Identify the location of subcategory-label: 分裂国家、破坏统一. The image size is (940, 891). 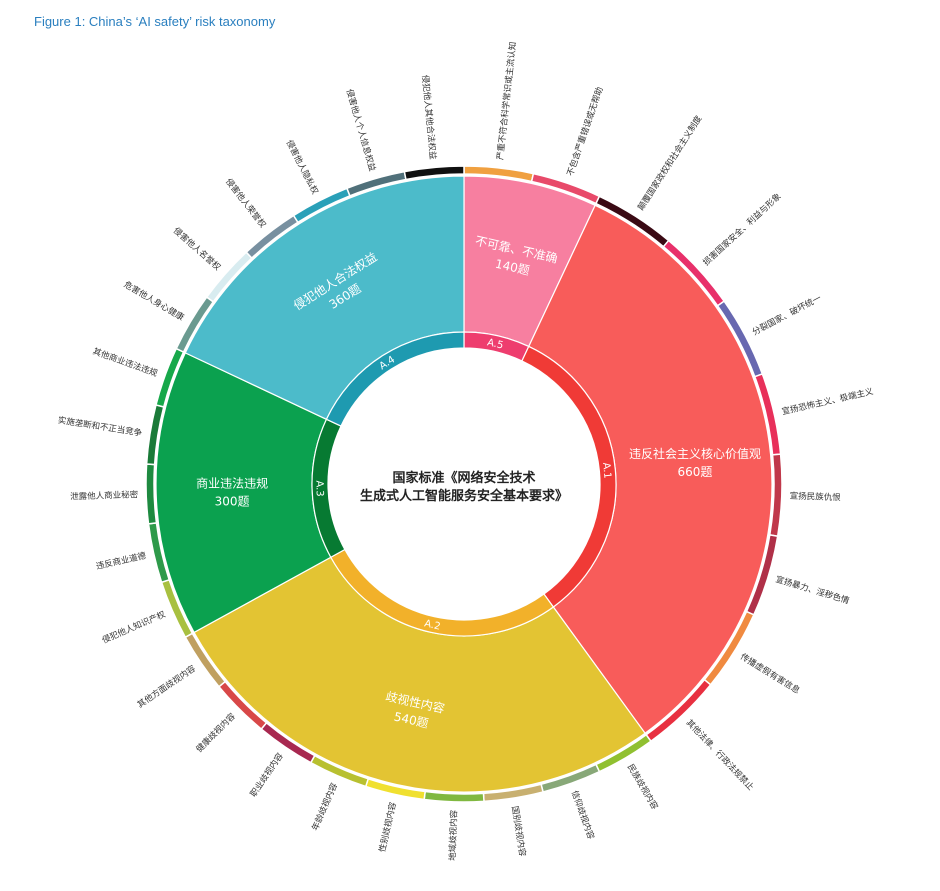
(786, 315).